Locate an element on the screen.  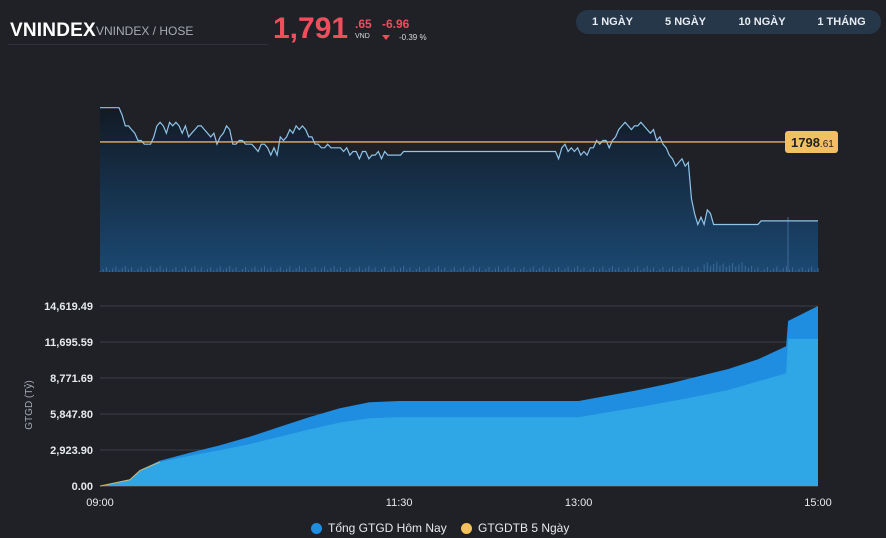
range-1-day-button: 1 NGÀY is located at coordinates (612, 22).